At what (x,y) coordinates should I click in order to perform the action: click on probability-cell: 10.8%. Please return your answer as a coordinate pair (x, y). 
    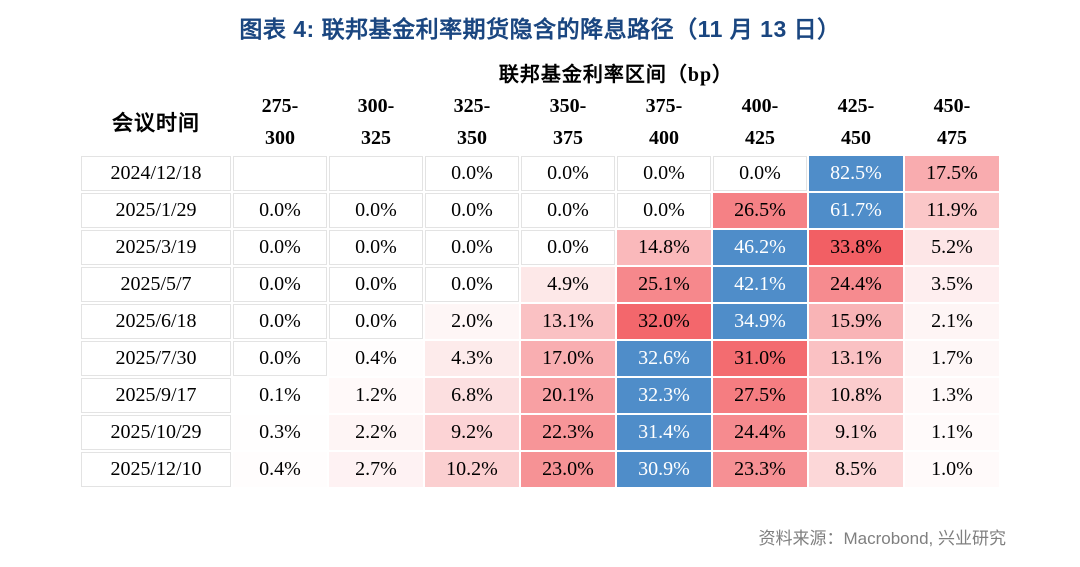
    Looking at the image, I should click on (856, 395).